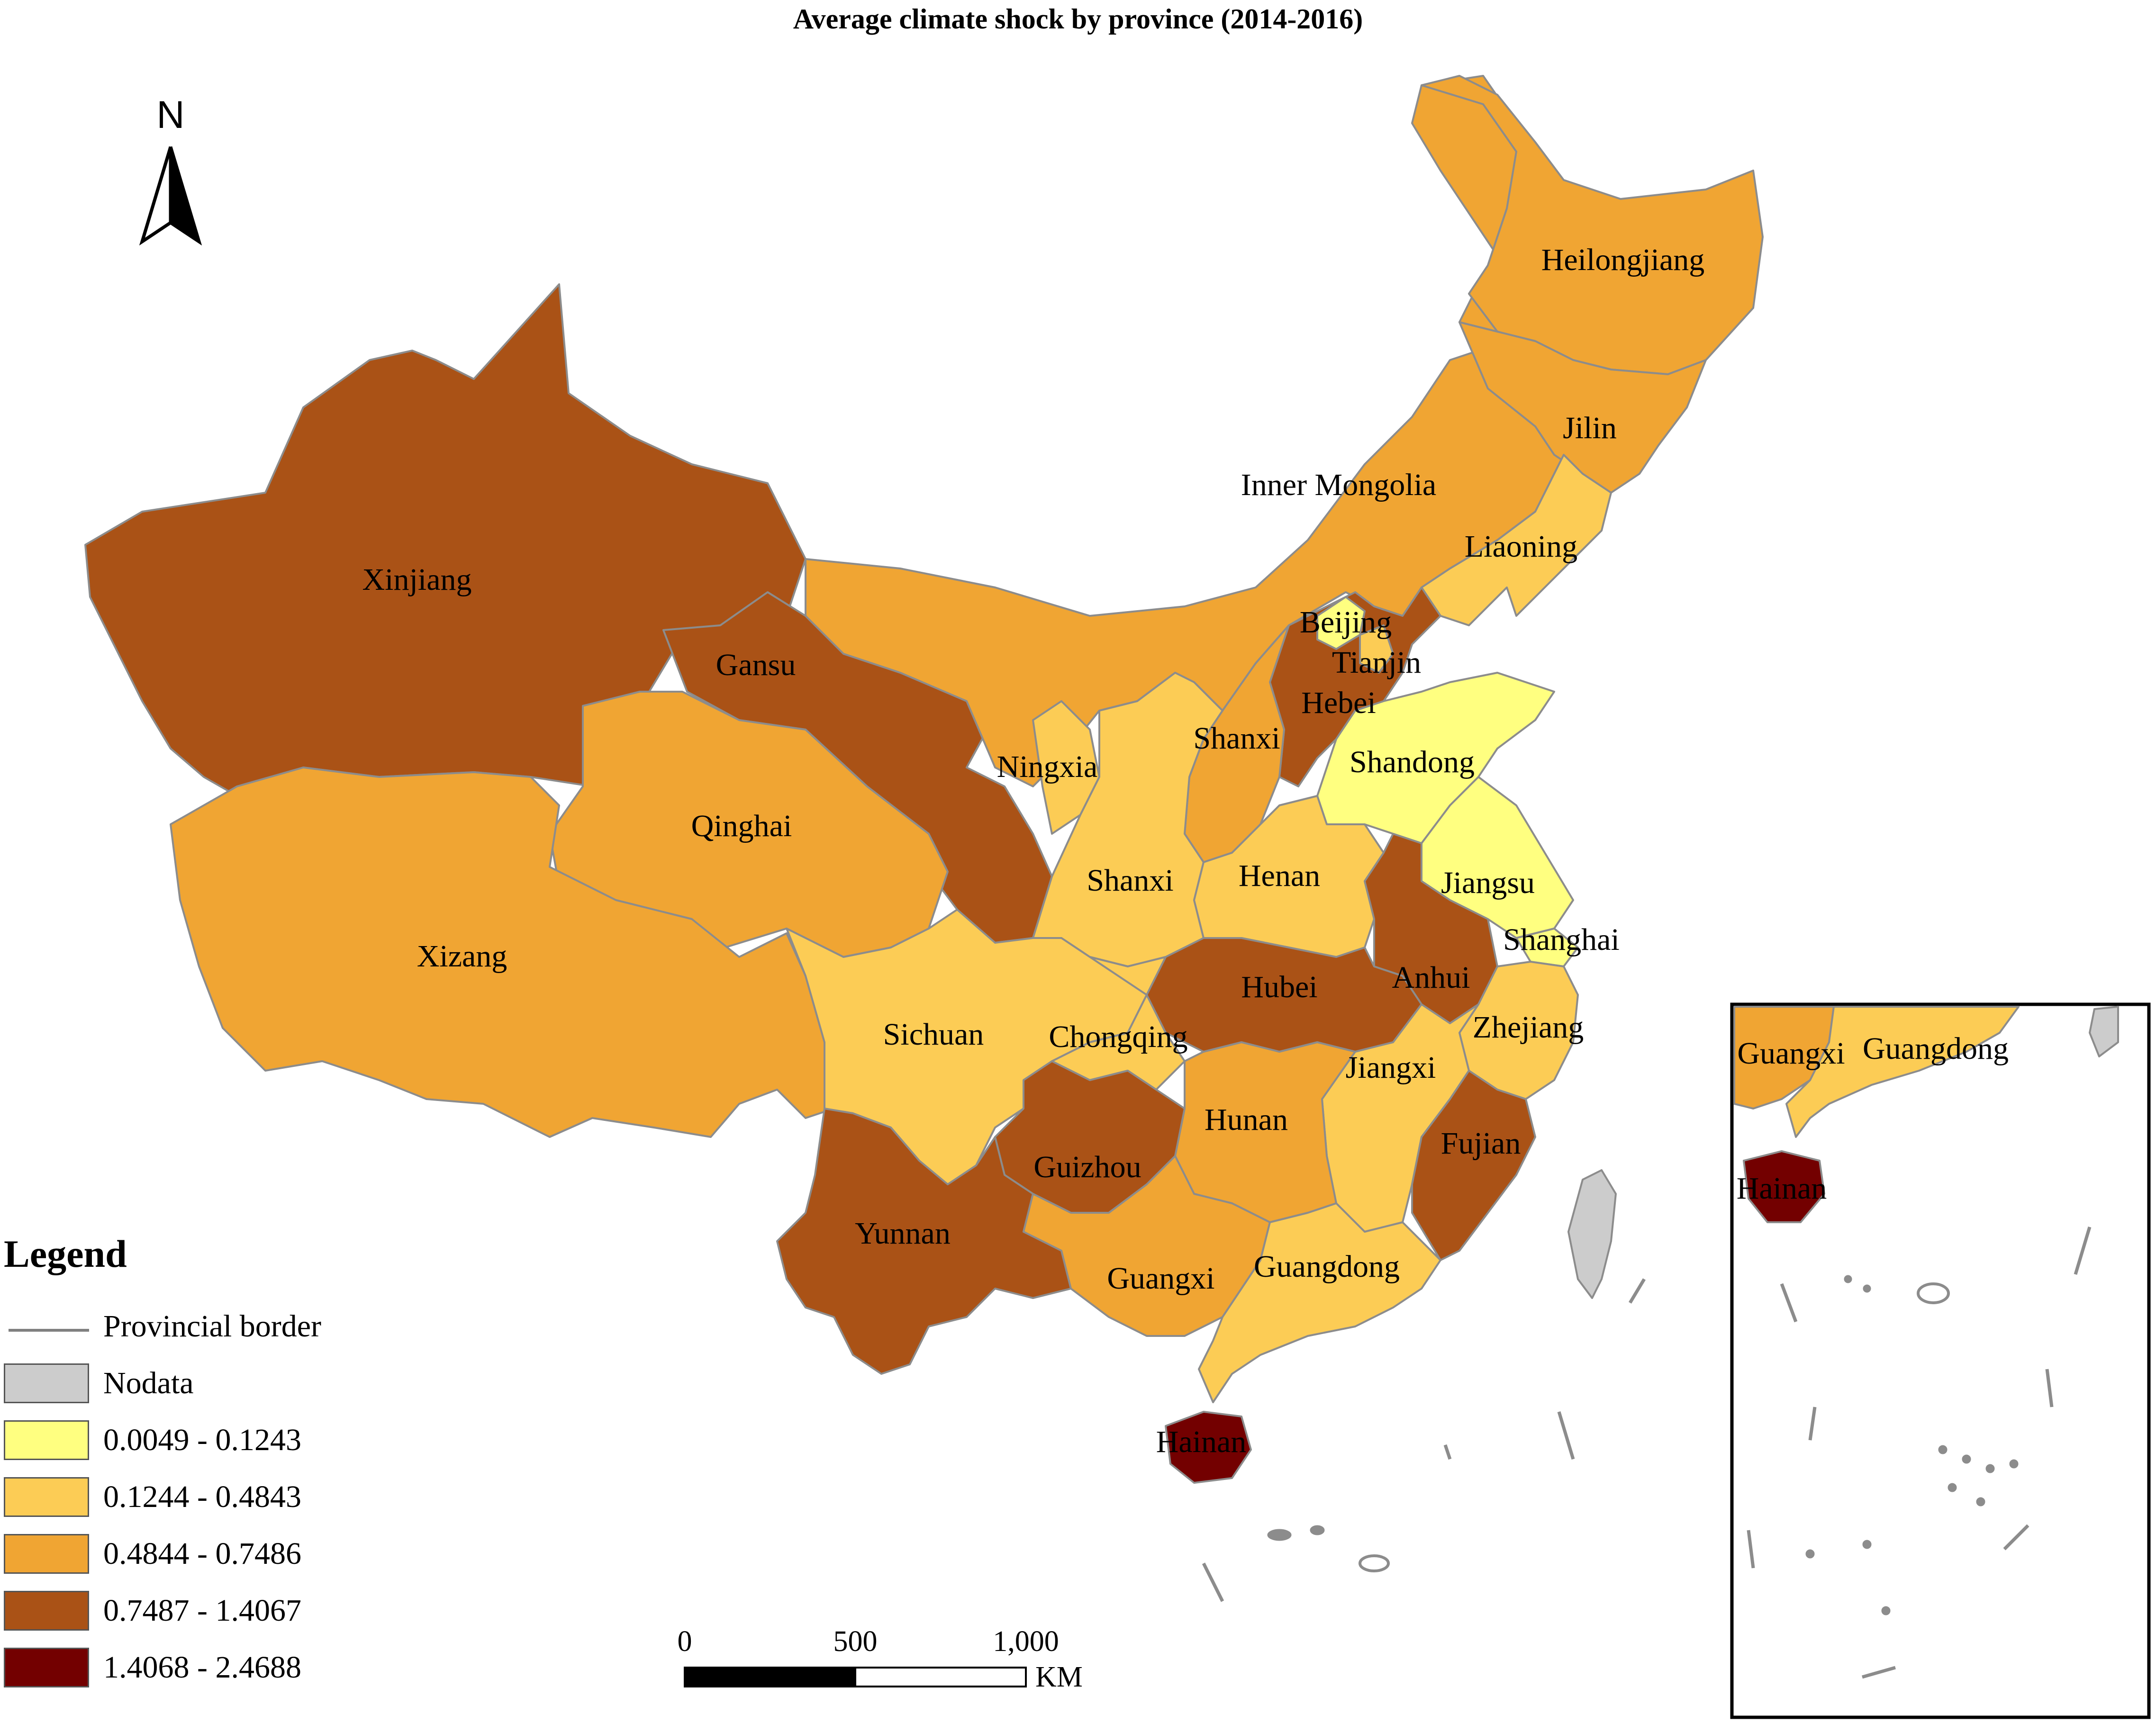 Image resolution: width=2156 pixels, height=1723 pixels. What do you see at coordinates (1237, 738) in the screenshot?
I see `label-shanxi: Shanxi` at bounding box center [1237, 738].